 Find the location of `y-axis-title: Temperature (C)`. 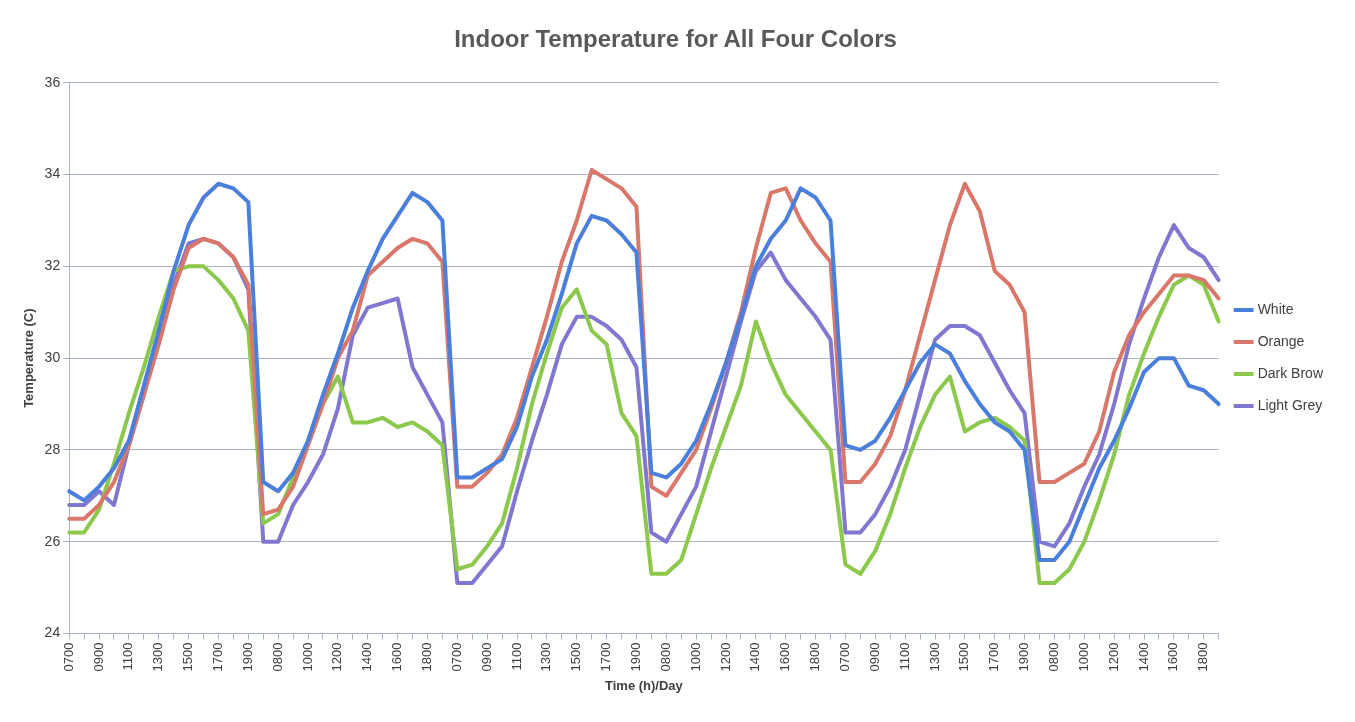

y-axis-title: Temperature (C) is located at coordinates (29, 358).